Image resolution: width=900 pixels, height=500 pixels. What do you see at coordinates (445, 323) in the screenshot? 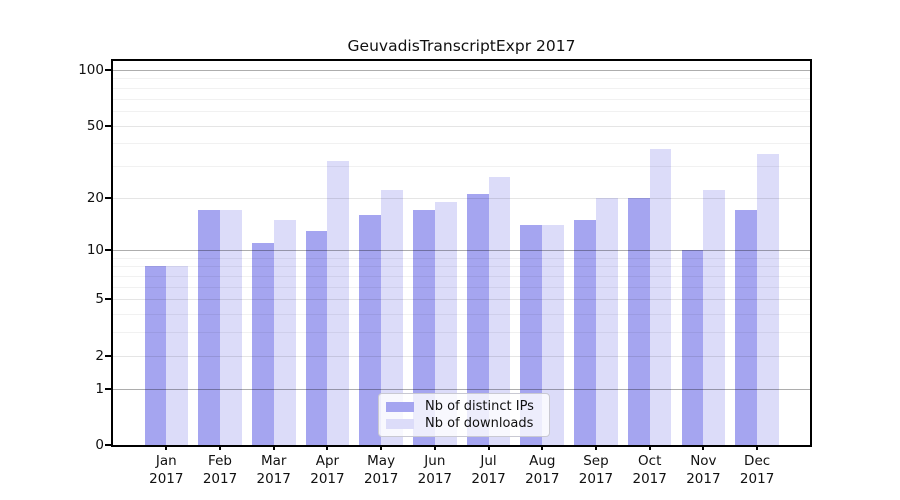
I see `bar-downloads-jun-2017` at bounding box center [445, 323].